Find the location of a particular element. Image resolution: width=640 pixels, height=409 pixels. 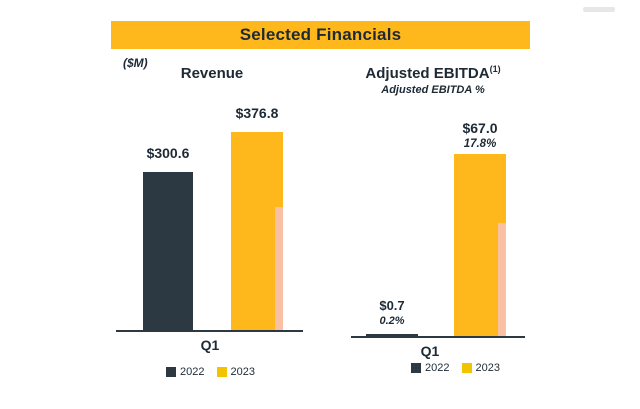

revenue-2023-bar is located at coordinates (257, 231).